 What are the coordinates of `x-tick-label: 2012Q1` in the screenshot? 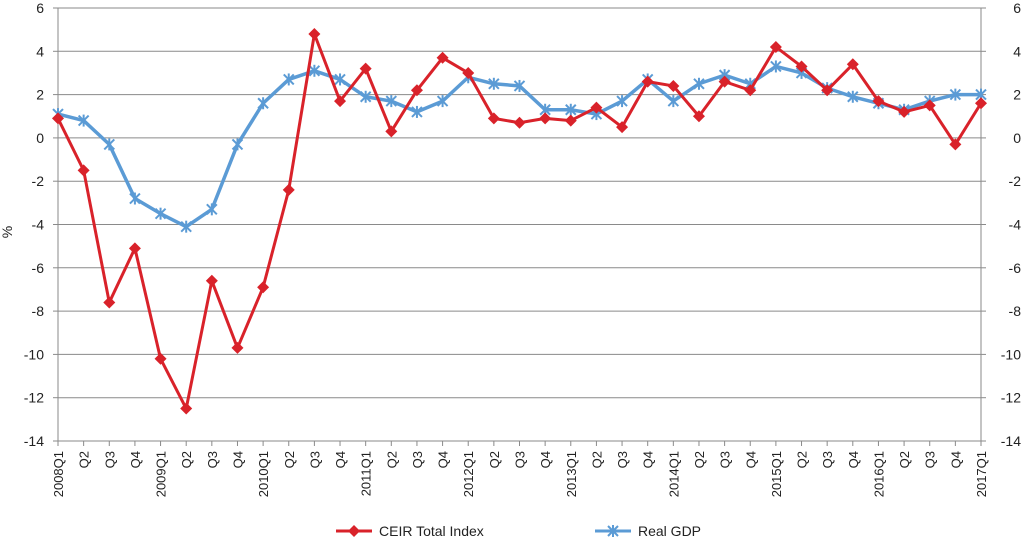 It's located at (468, 474).